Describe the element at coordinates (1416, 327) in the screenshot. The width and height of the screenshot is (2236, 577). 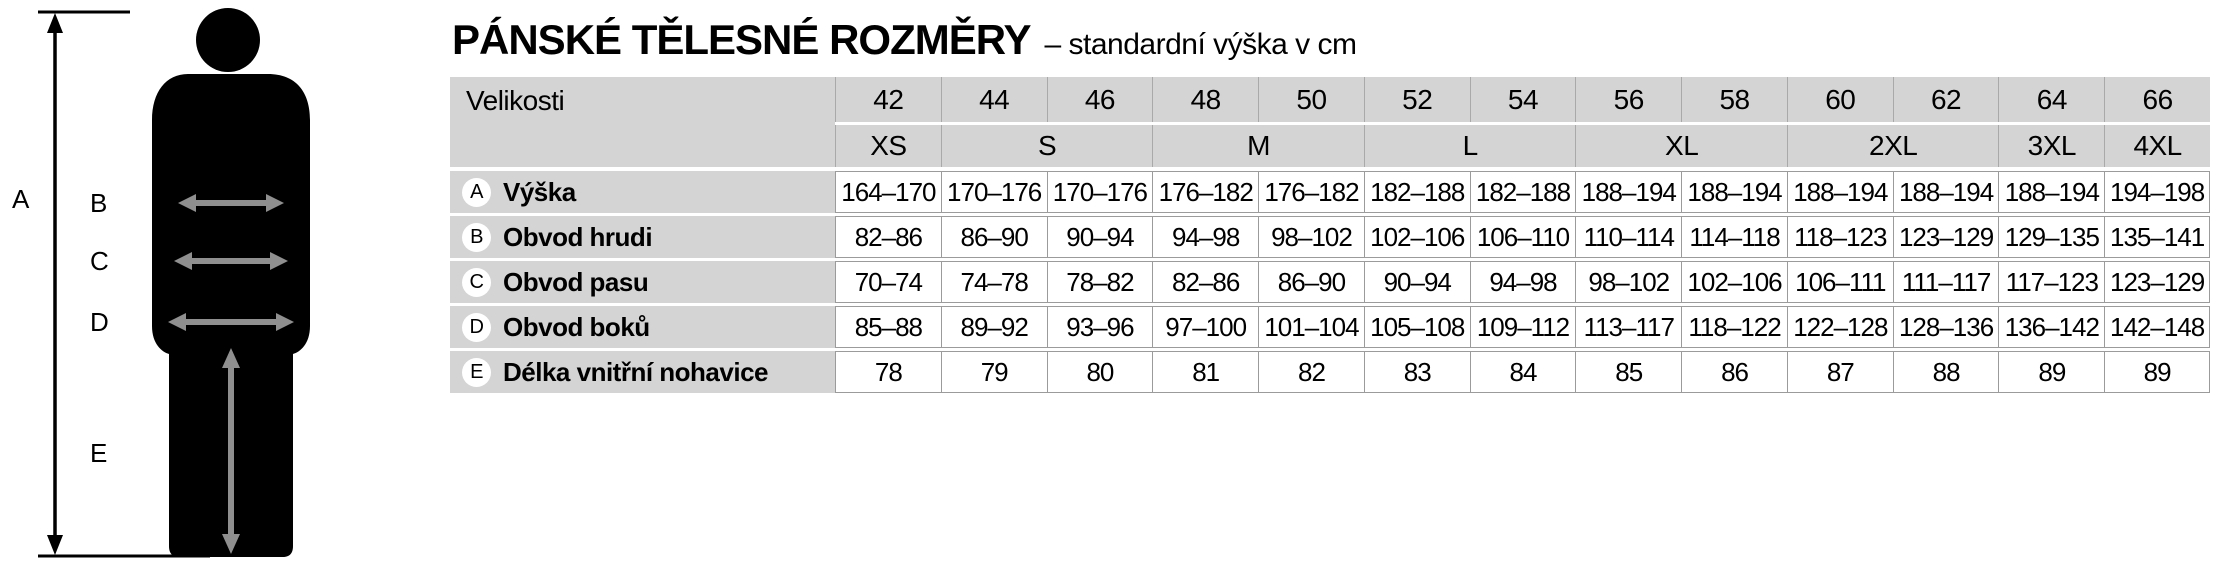
I see `value-cell: 105–108` at that location.